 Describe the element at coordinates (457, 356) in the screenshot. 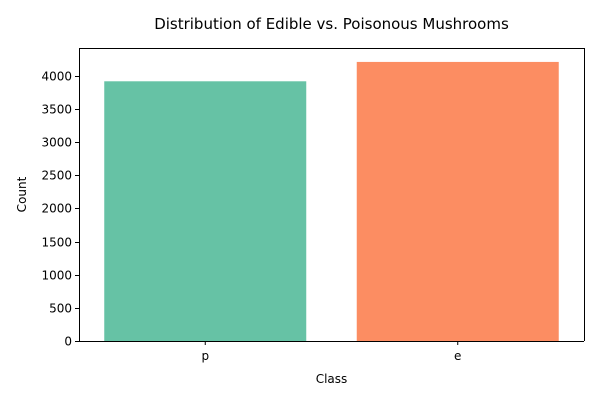

I see `x-tick-label-e: e` at that location.